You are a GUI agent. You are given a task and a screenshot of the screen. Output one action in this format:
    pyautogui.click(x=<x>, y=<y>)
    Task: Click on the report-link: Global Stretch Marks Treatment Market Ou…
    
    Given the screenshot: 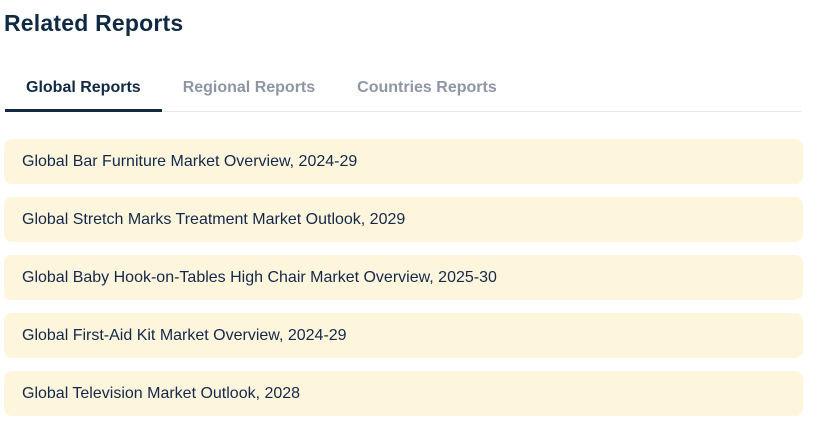 What is the action you would take?
    pyautogui.click(x=403, y=219)
    